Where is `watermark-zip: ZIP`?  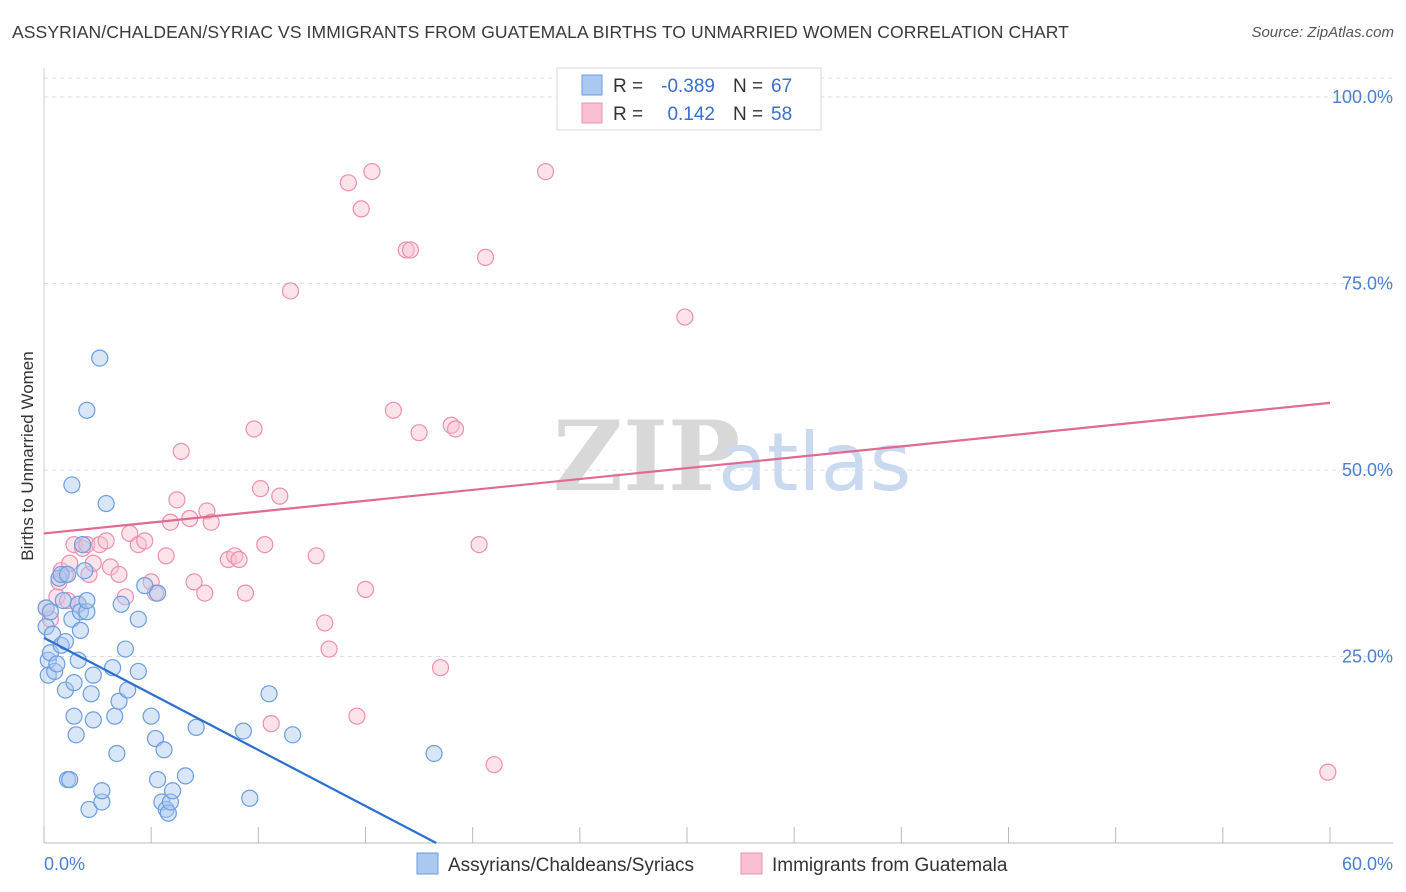 watermark-zip: ZIP is located at coordinates (646, 456).